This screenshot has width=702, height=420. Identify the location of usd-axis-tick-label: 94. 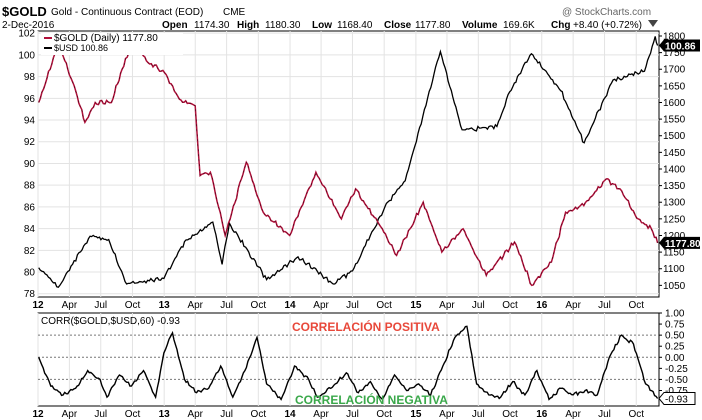
(30, 121).